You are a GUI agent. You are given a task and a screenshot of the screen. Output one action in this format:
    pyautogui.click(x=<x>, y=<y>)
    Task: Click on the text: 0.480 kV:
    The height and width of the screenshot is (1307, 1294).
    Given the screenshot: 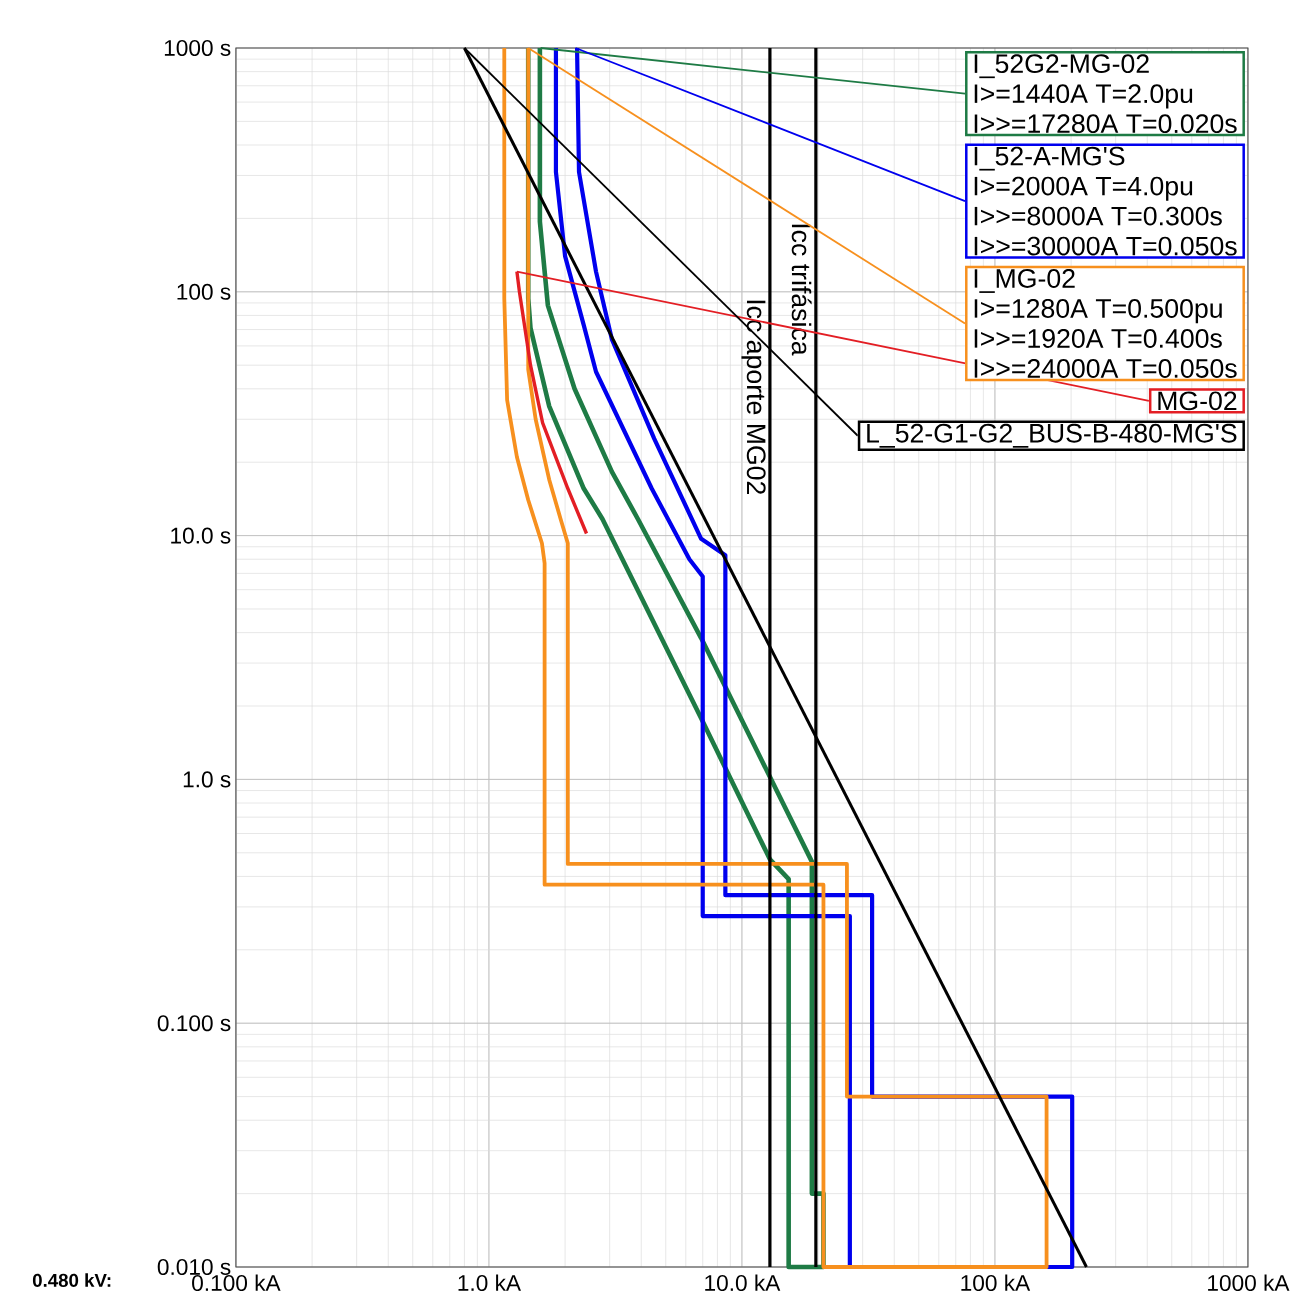 What is the action you would take?
    pyautogui.click(x=71, y=1280)
    